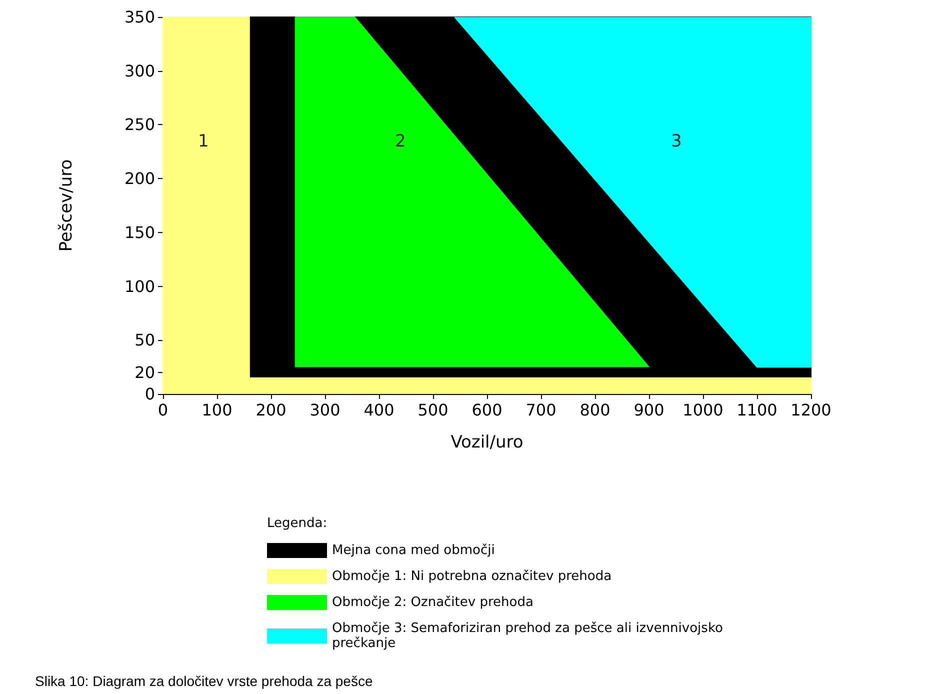  What do you see at coordinates (541, 410) in the screenshot?
I see `x-tick-label: 700` at bounding box center [541, 410].